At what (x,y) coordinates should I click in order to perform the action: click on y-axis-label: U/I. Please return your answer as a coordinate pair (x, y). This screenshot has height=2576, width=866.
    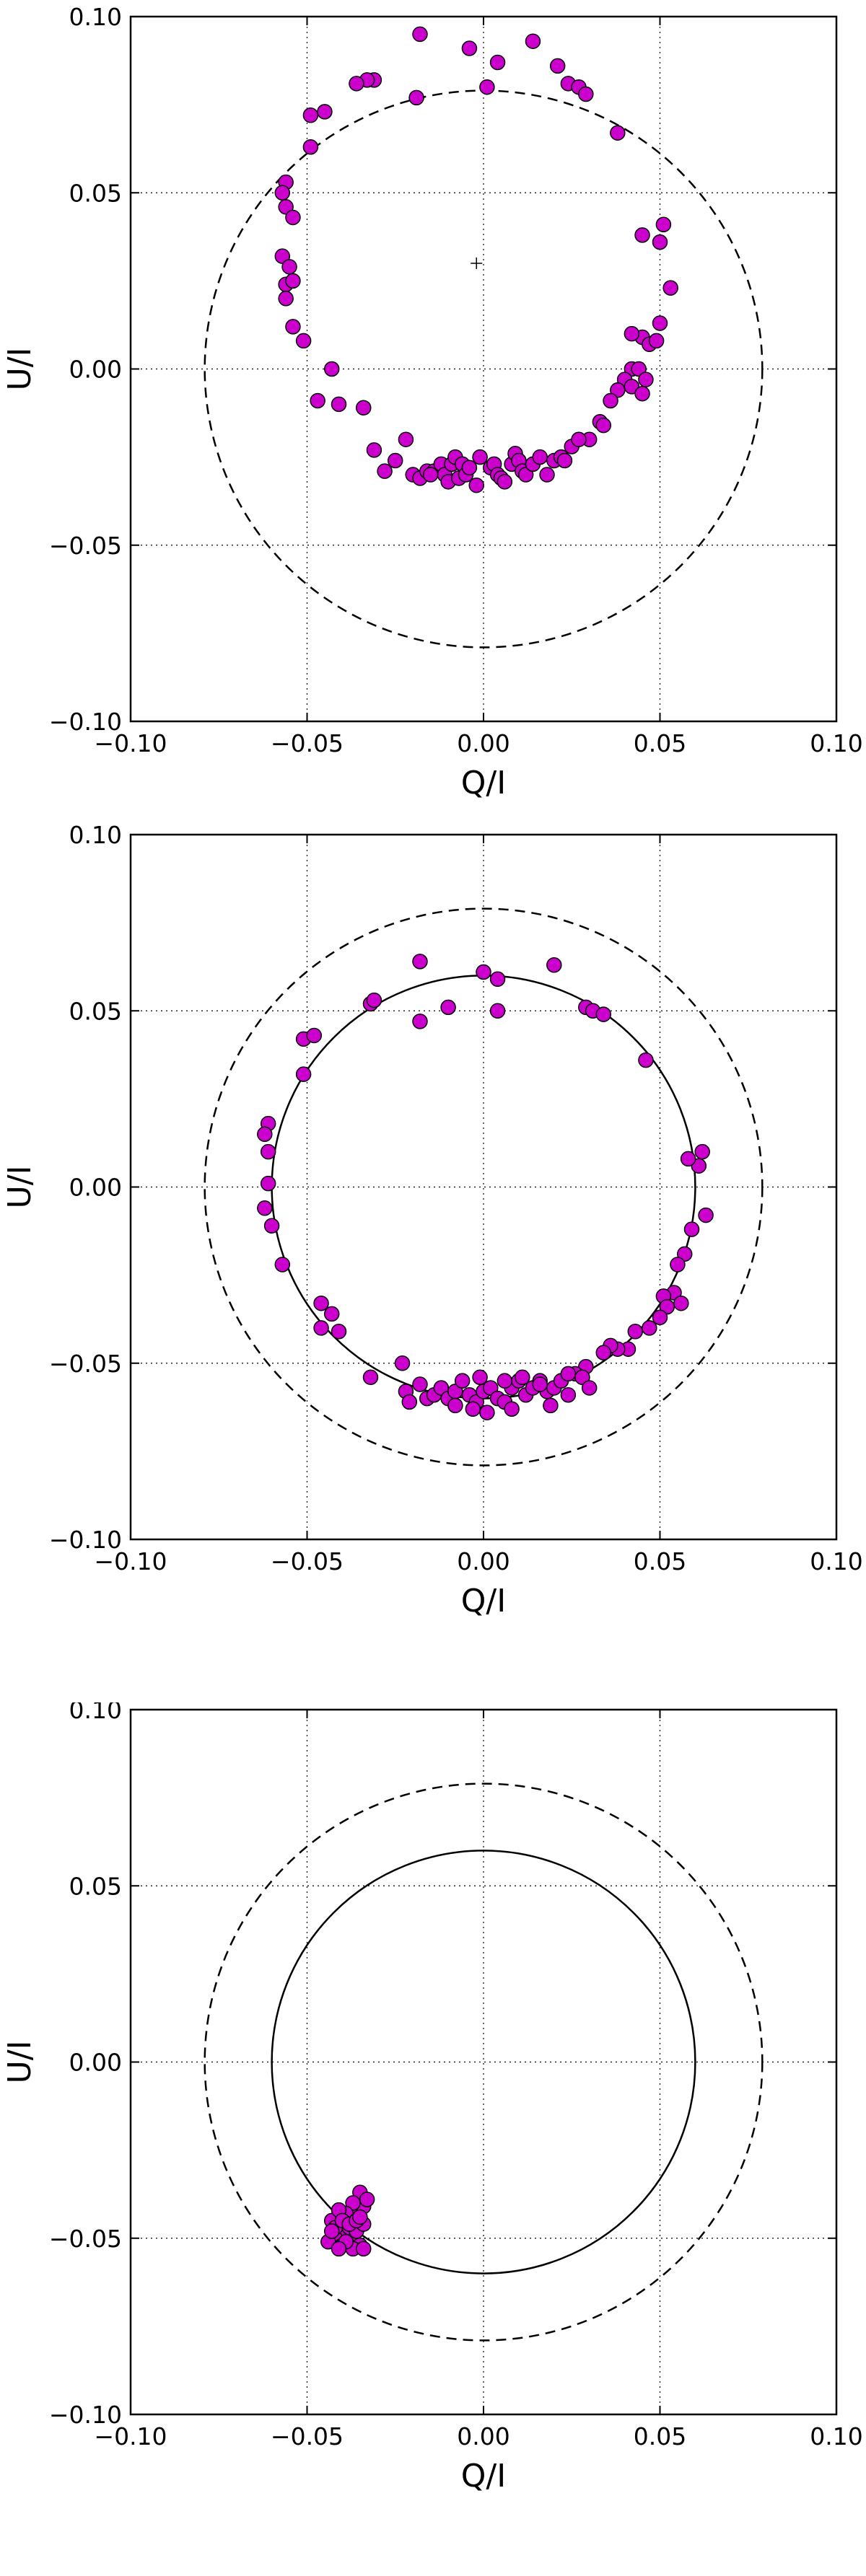
    Looking at the image, I should click on (19, 368).